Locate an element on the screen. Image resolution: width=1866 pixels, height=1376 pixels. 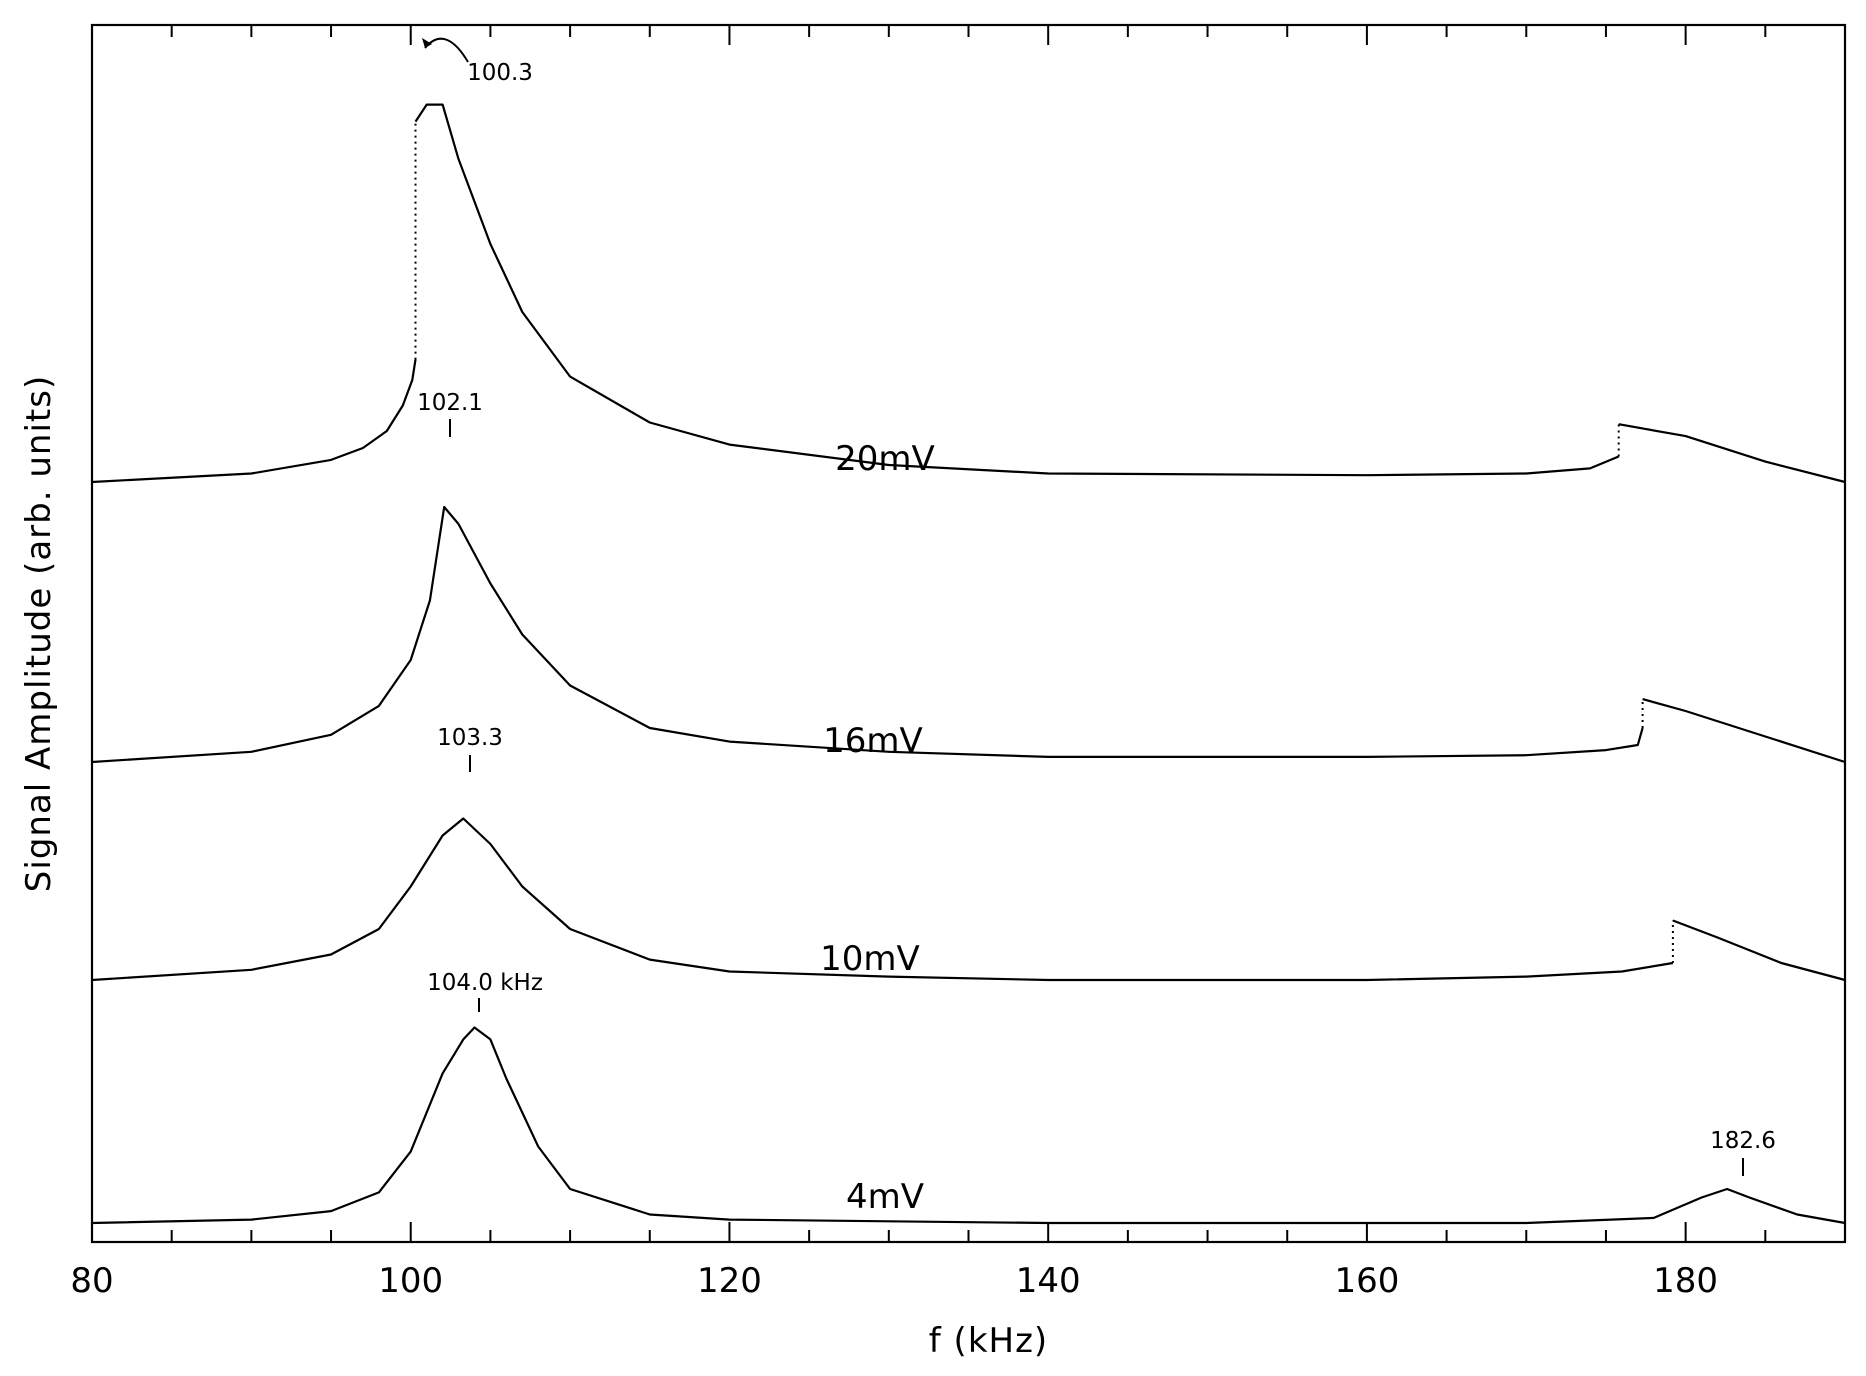
series-name-label: 16mV is located at coordinates (873, 741).